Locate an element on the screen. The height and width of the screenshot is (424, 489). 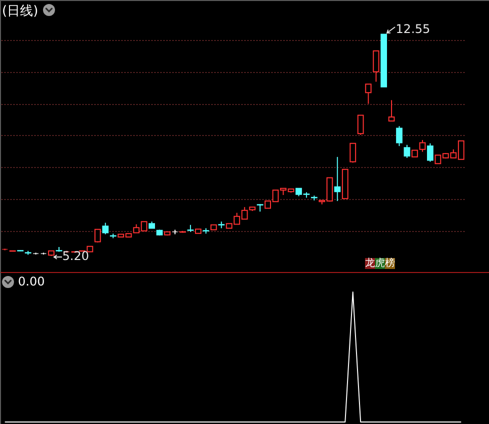
annotation: 12.55 is located at coordinates (413, 29).